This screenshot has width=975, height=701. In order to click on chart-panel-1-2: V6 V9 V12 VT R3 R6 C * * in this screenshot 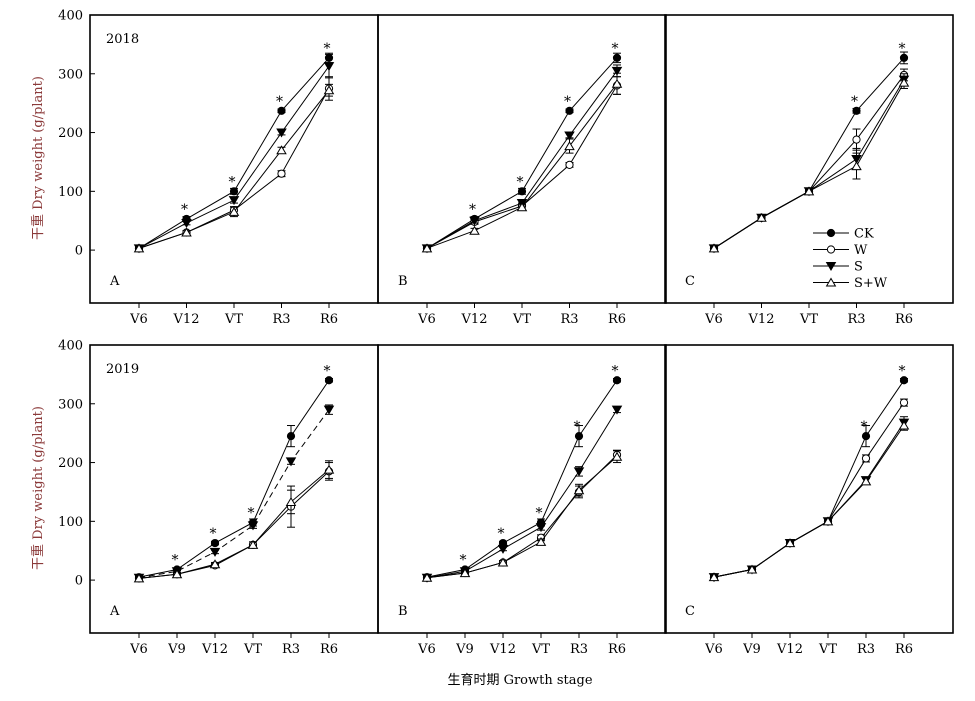, I will do `click(809, 500)`.